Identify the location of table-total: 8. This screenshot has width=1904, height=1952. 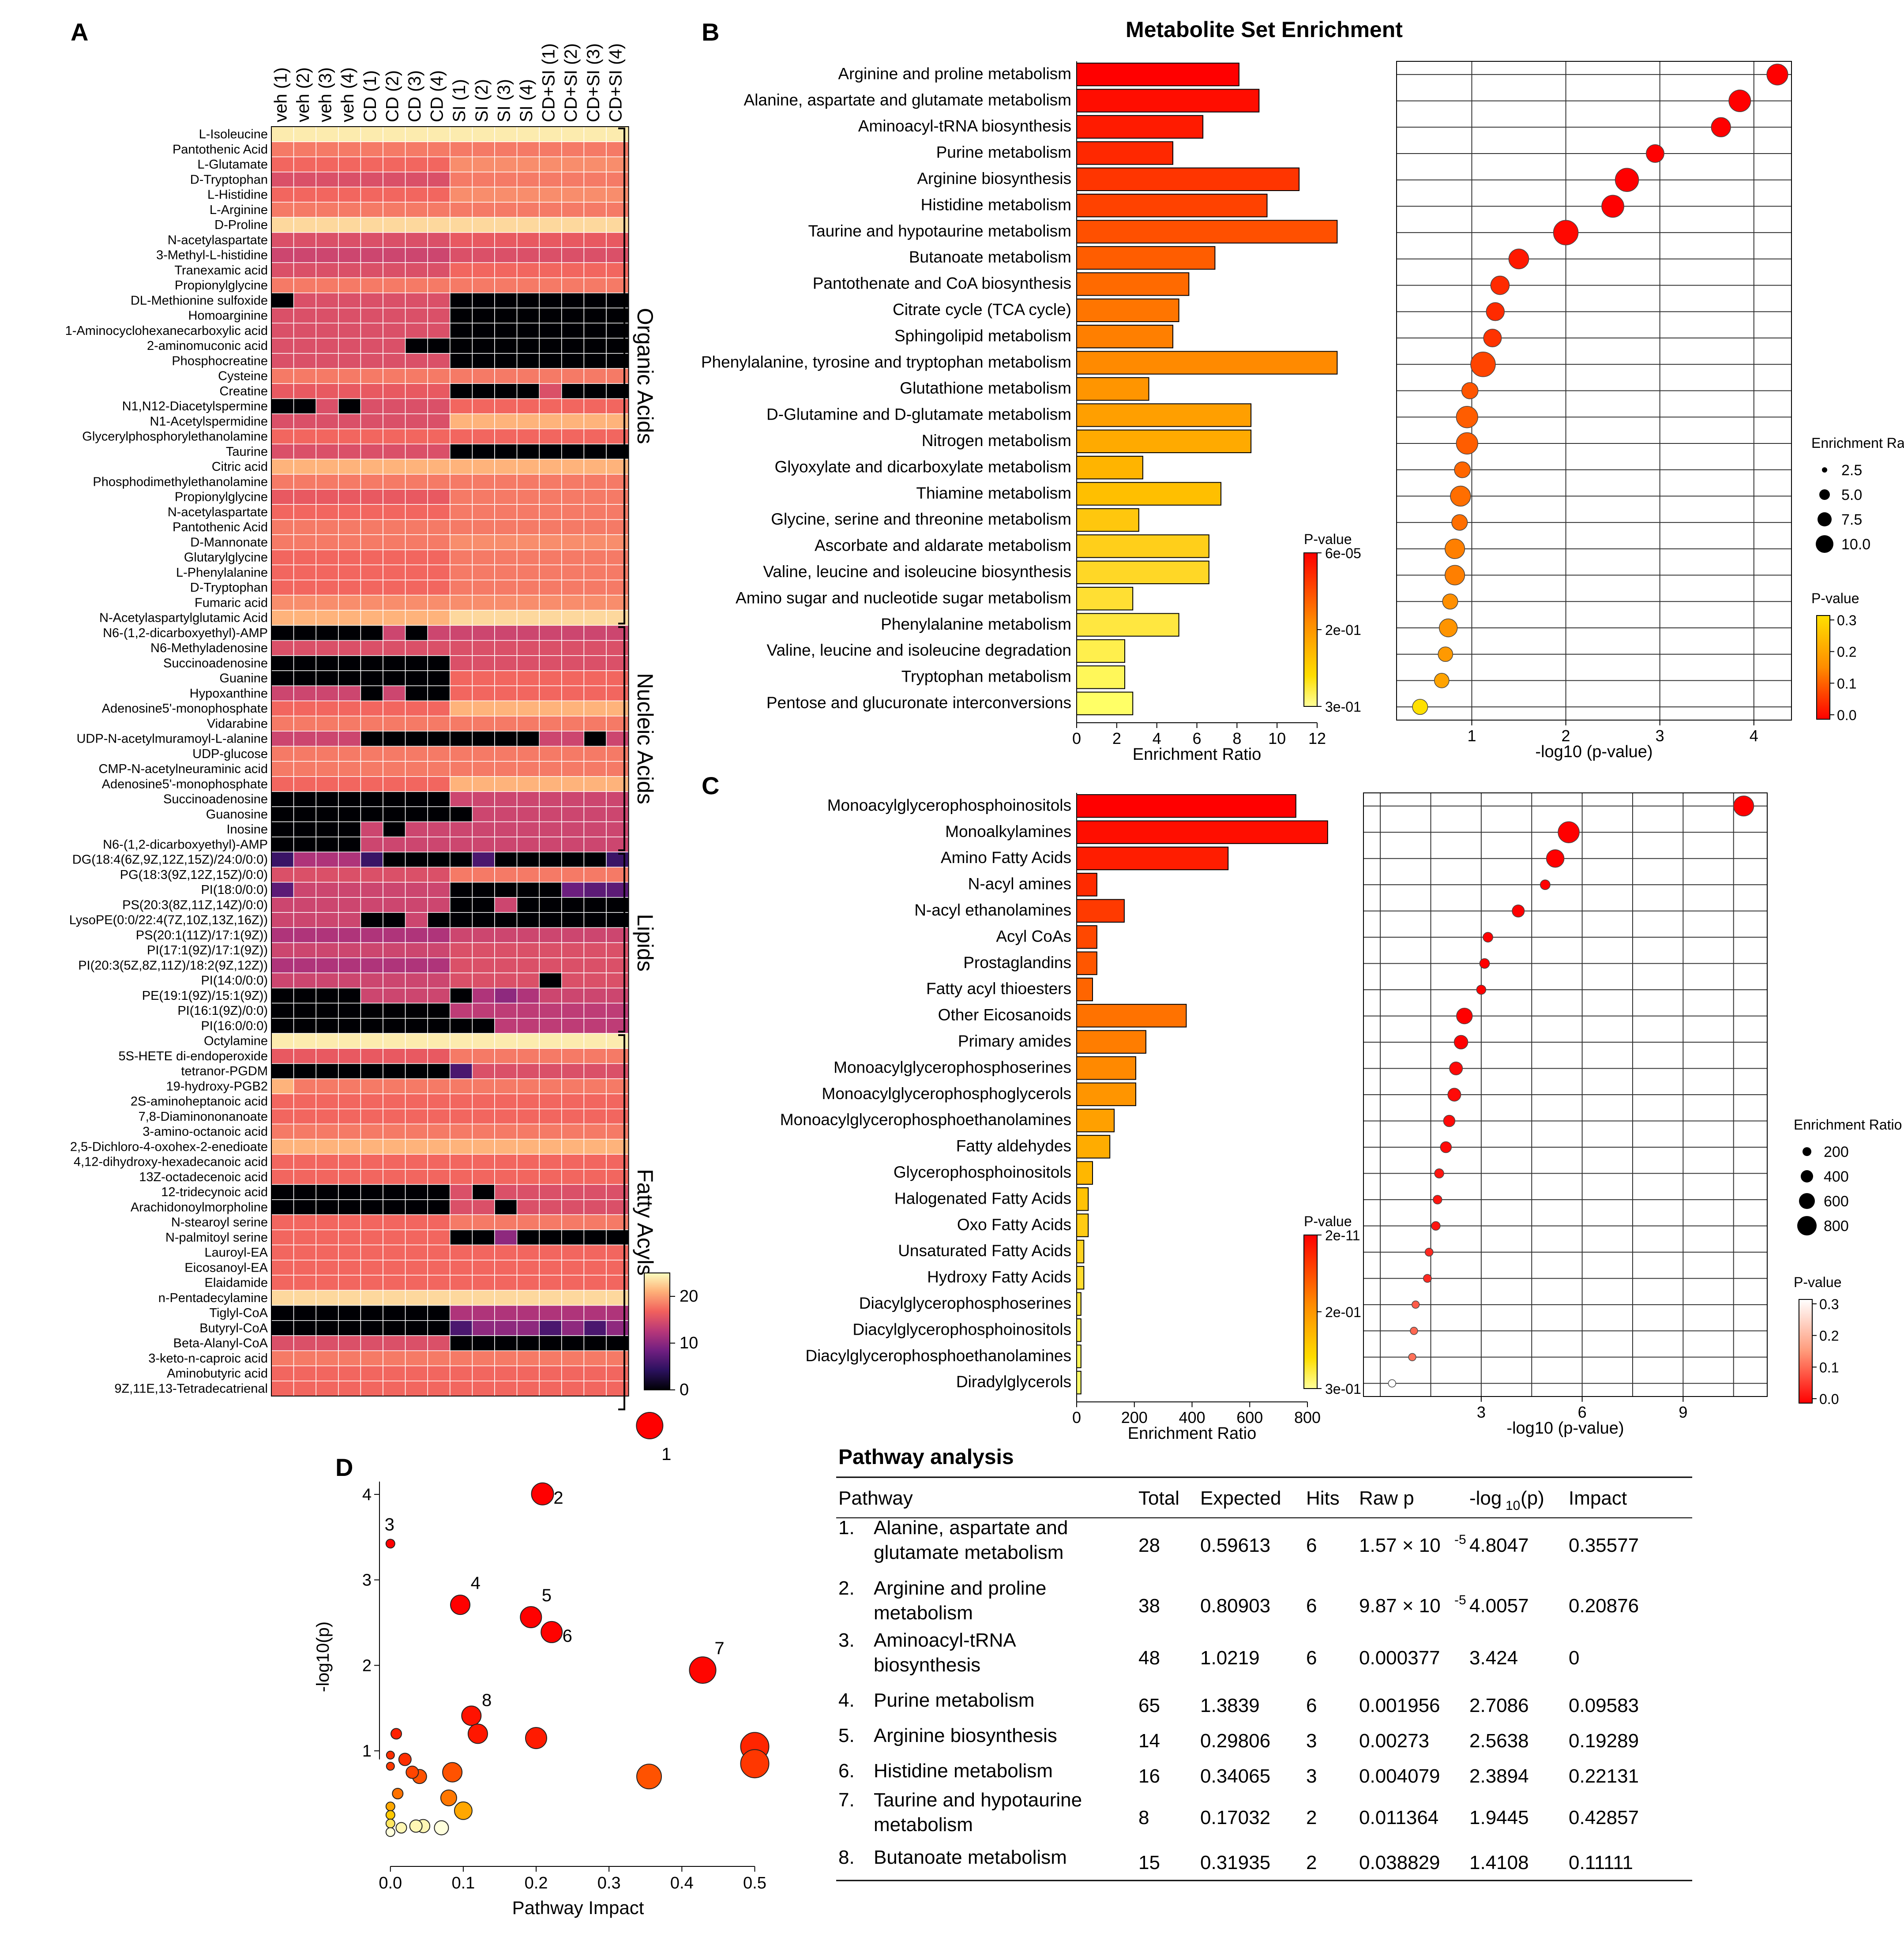
(1144, 1817).